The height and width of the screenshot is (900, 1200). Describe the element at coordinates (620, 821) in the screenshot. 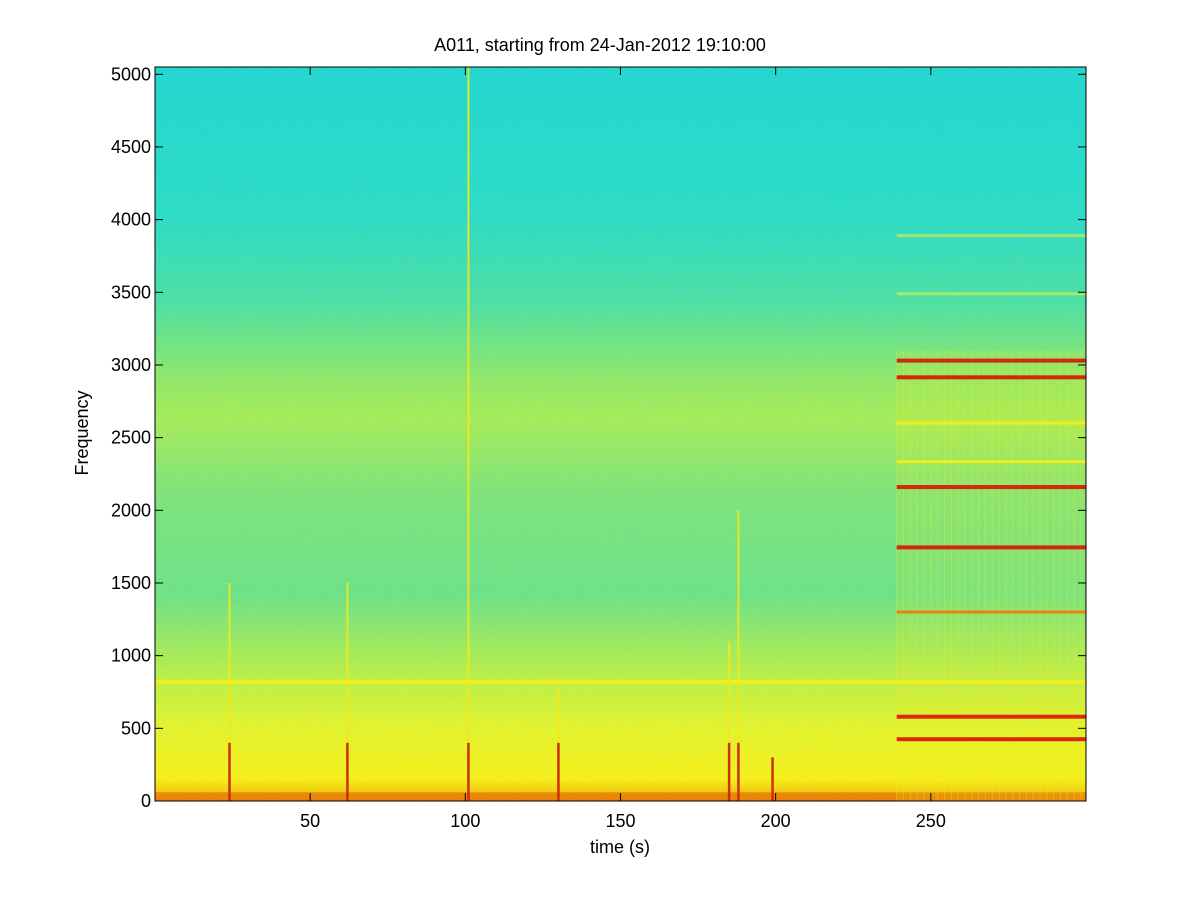

I see `x-tick-label: 150` at that location.